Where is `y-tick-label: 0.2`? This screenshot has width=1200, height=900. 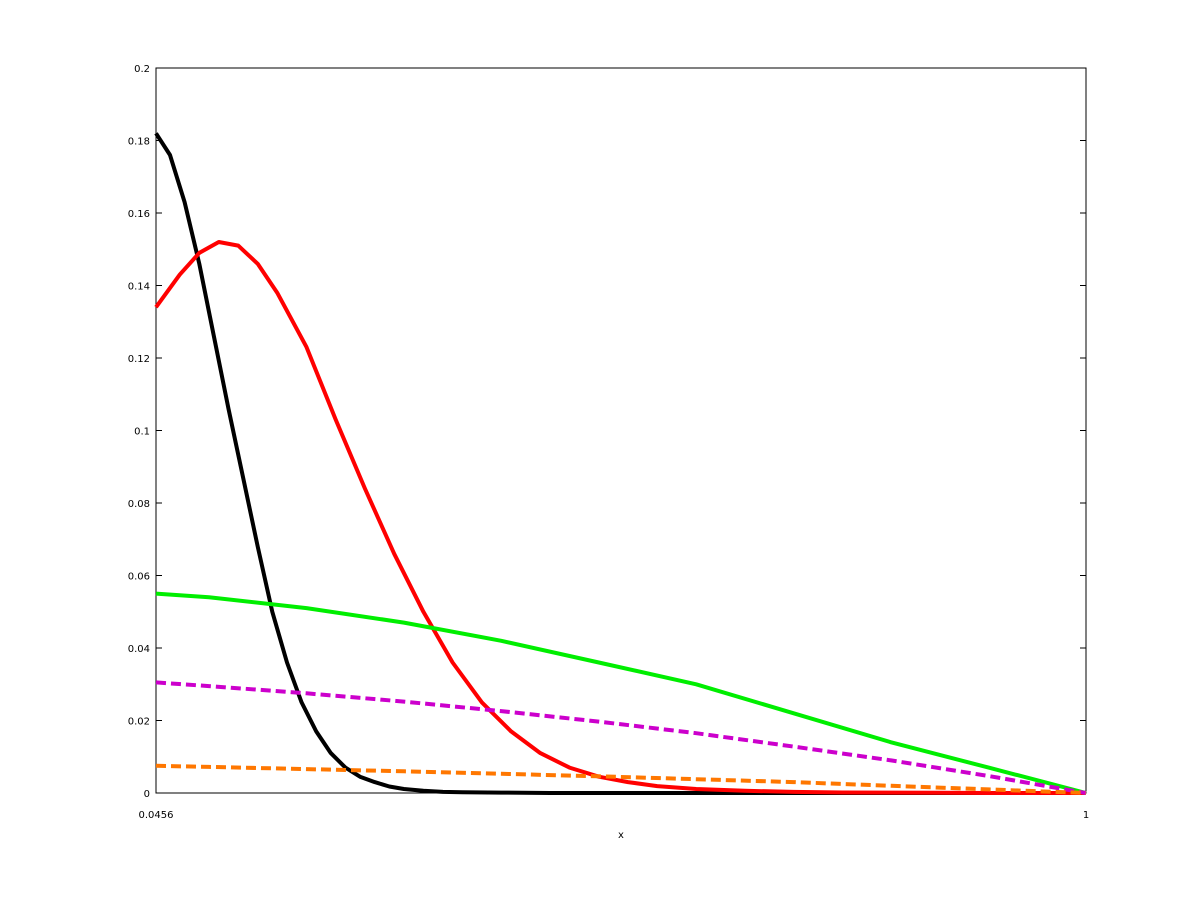
y-tick-label: 0.2 is located at coordinates (142, 69).